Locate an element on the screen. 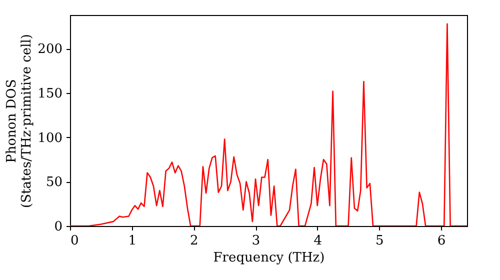 This screenshot has width=500, height=280. x-tick-label: 5 is located at coordinates (380, 241).